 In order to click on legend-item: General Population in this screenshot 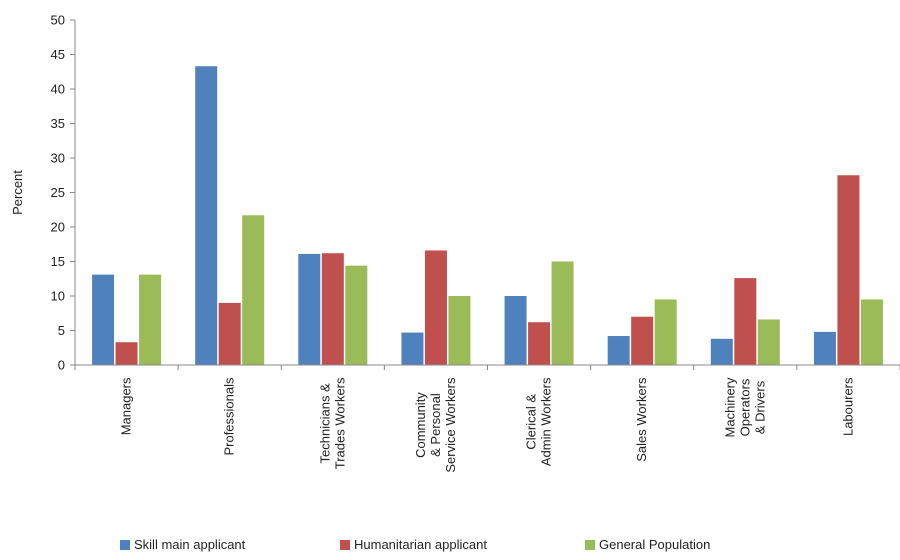, I will do `click(647, 544)`.